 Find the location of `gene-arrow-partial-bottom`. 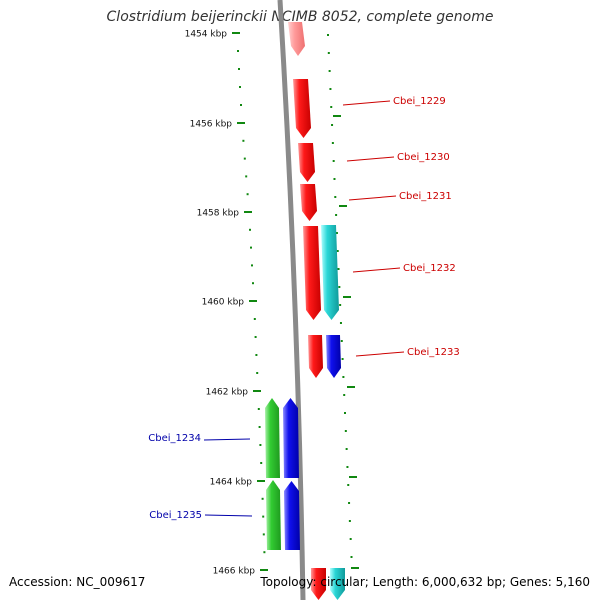

gene-arrow-partial-bottom is located at coordinates (318, 584).